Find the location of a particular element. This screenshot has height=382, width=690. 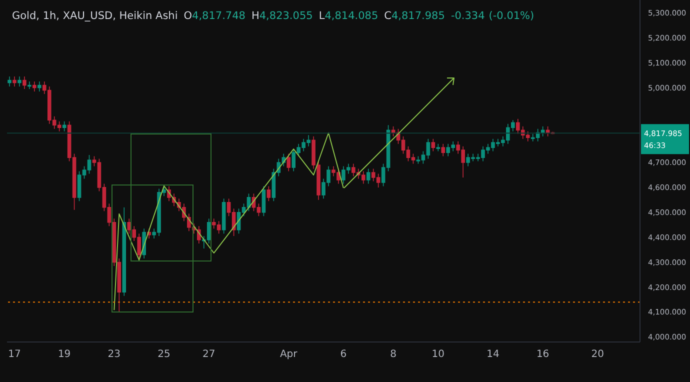

x-tick-label: 27 is located at coordinates (209, 354).